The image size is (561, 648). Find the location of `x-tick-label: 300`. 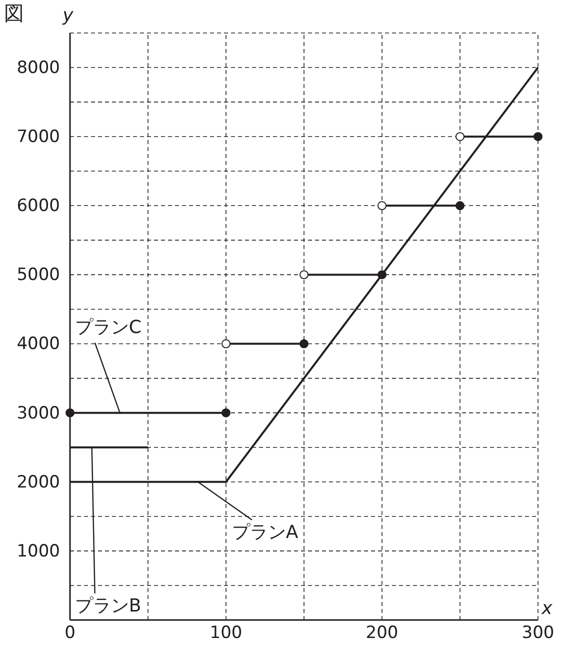

x-tick-label: 300 is located at coordinates (538, 633).